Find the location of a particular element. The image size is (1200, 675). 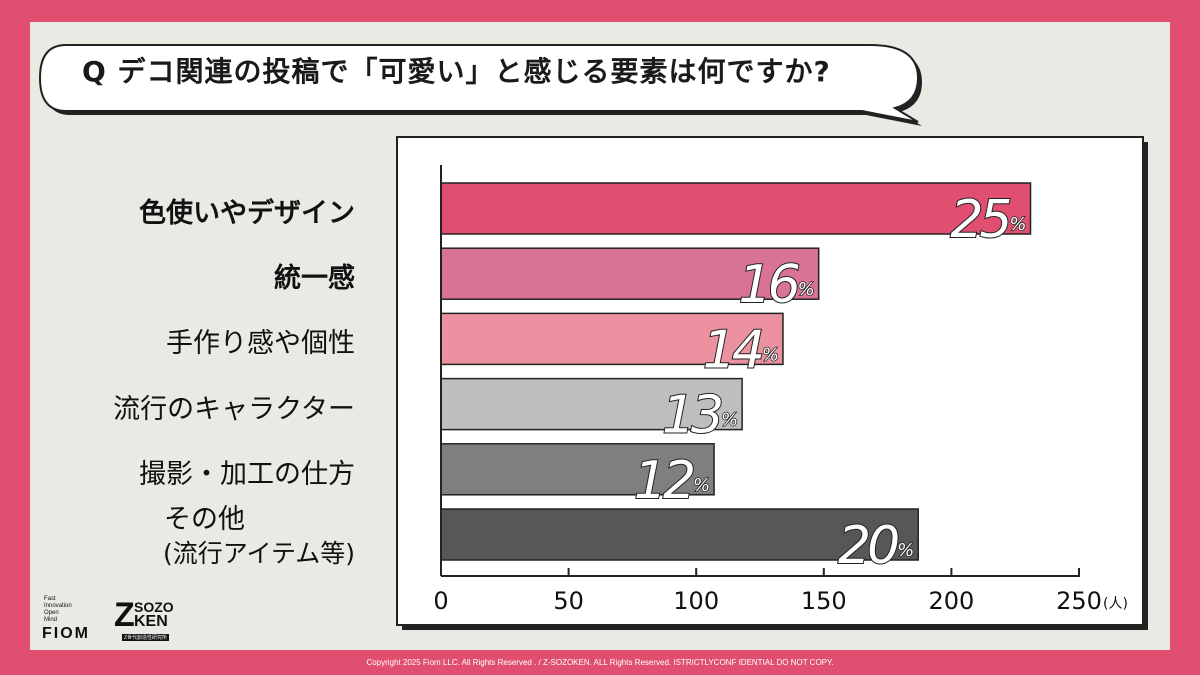

bar-percent-sign-1: % is located at coordinates (806, 289).